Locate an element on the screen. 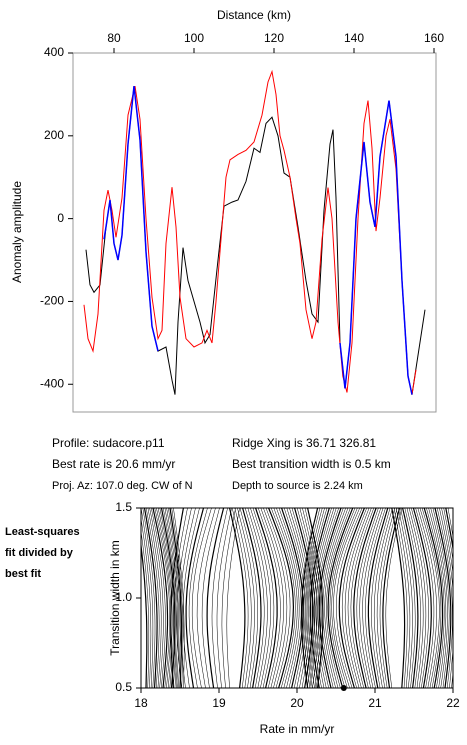 The image size is (467, 745). x-tick-label: 22 is located at coordinates (453, 703).